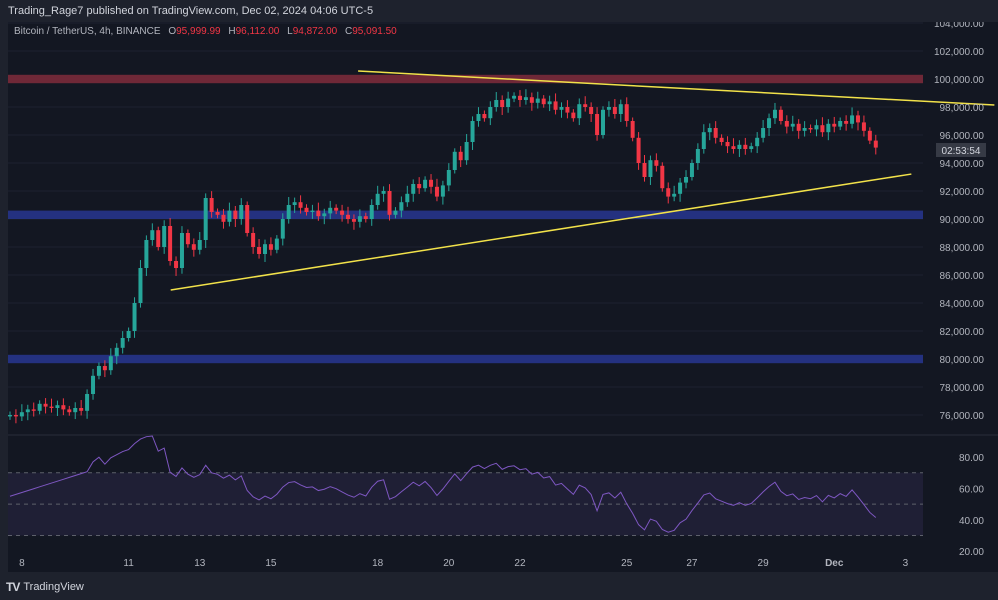  What do you see at coordinates (87, 31) in the screenshot?
I see `symbol-label: Bitcoin / TetherUS, 4h, BINANCE` at bounding box center [87, 31].